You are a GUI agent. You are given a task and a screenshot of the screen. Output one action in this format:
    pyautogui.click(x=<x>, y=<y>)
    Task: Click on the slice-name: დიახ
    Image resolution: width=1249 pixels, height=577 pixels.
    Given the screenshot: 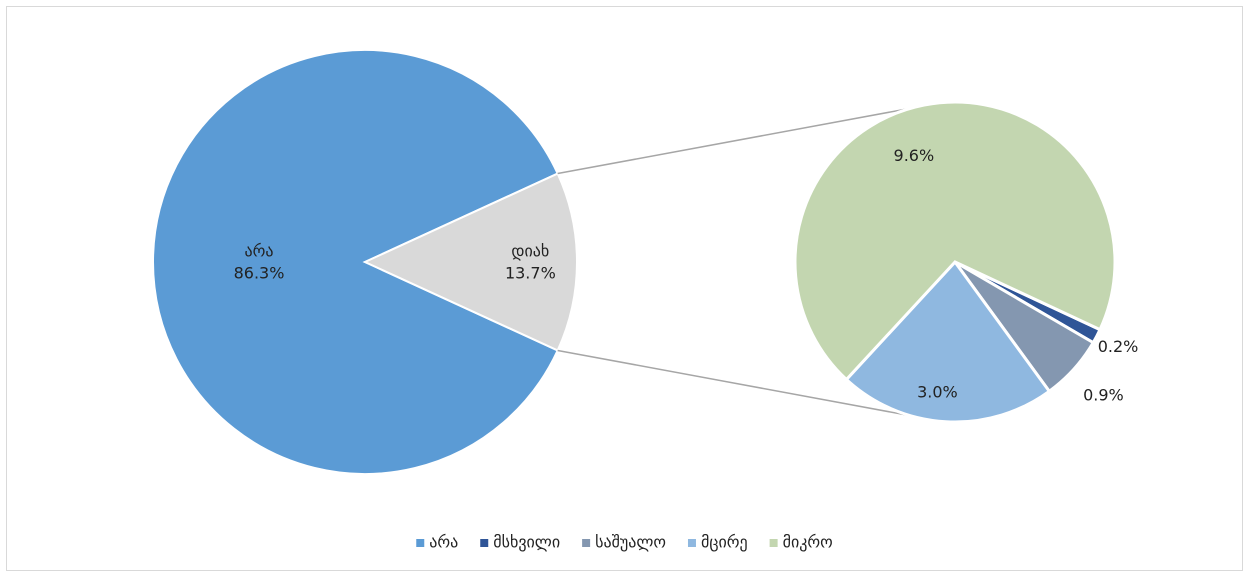 What is the action you would take?
    pyautogui.click(x=530, y=251)
    